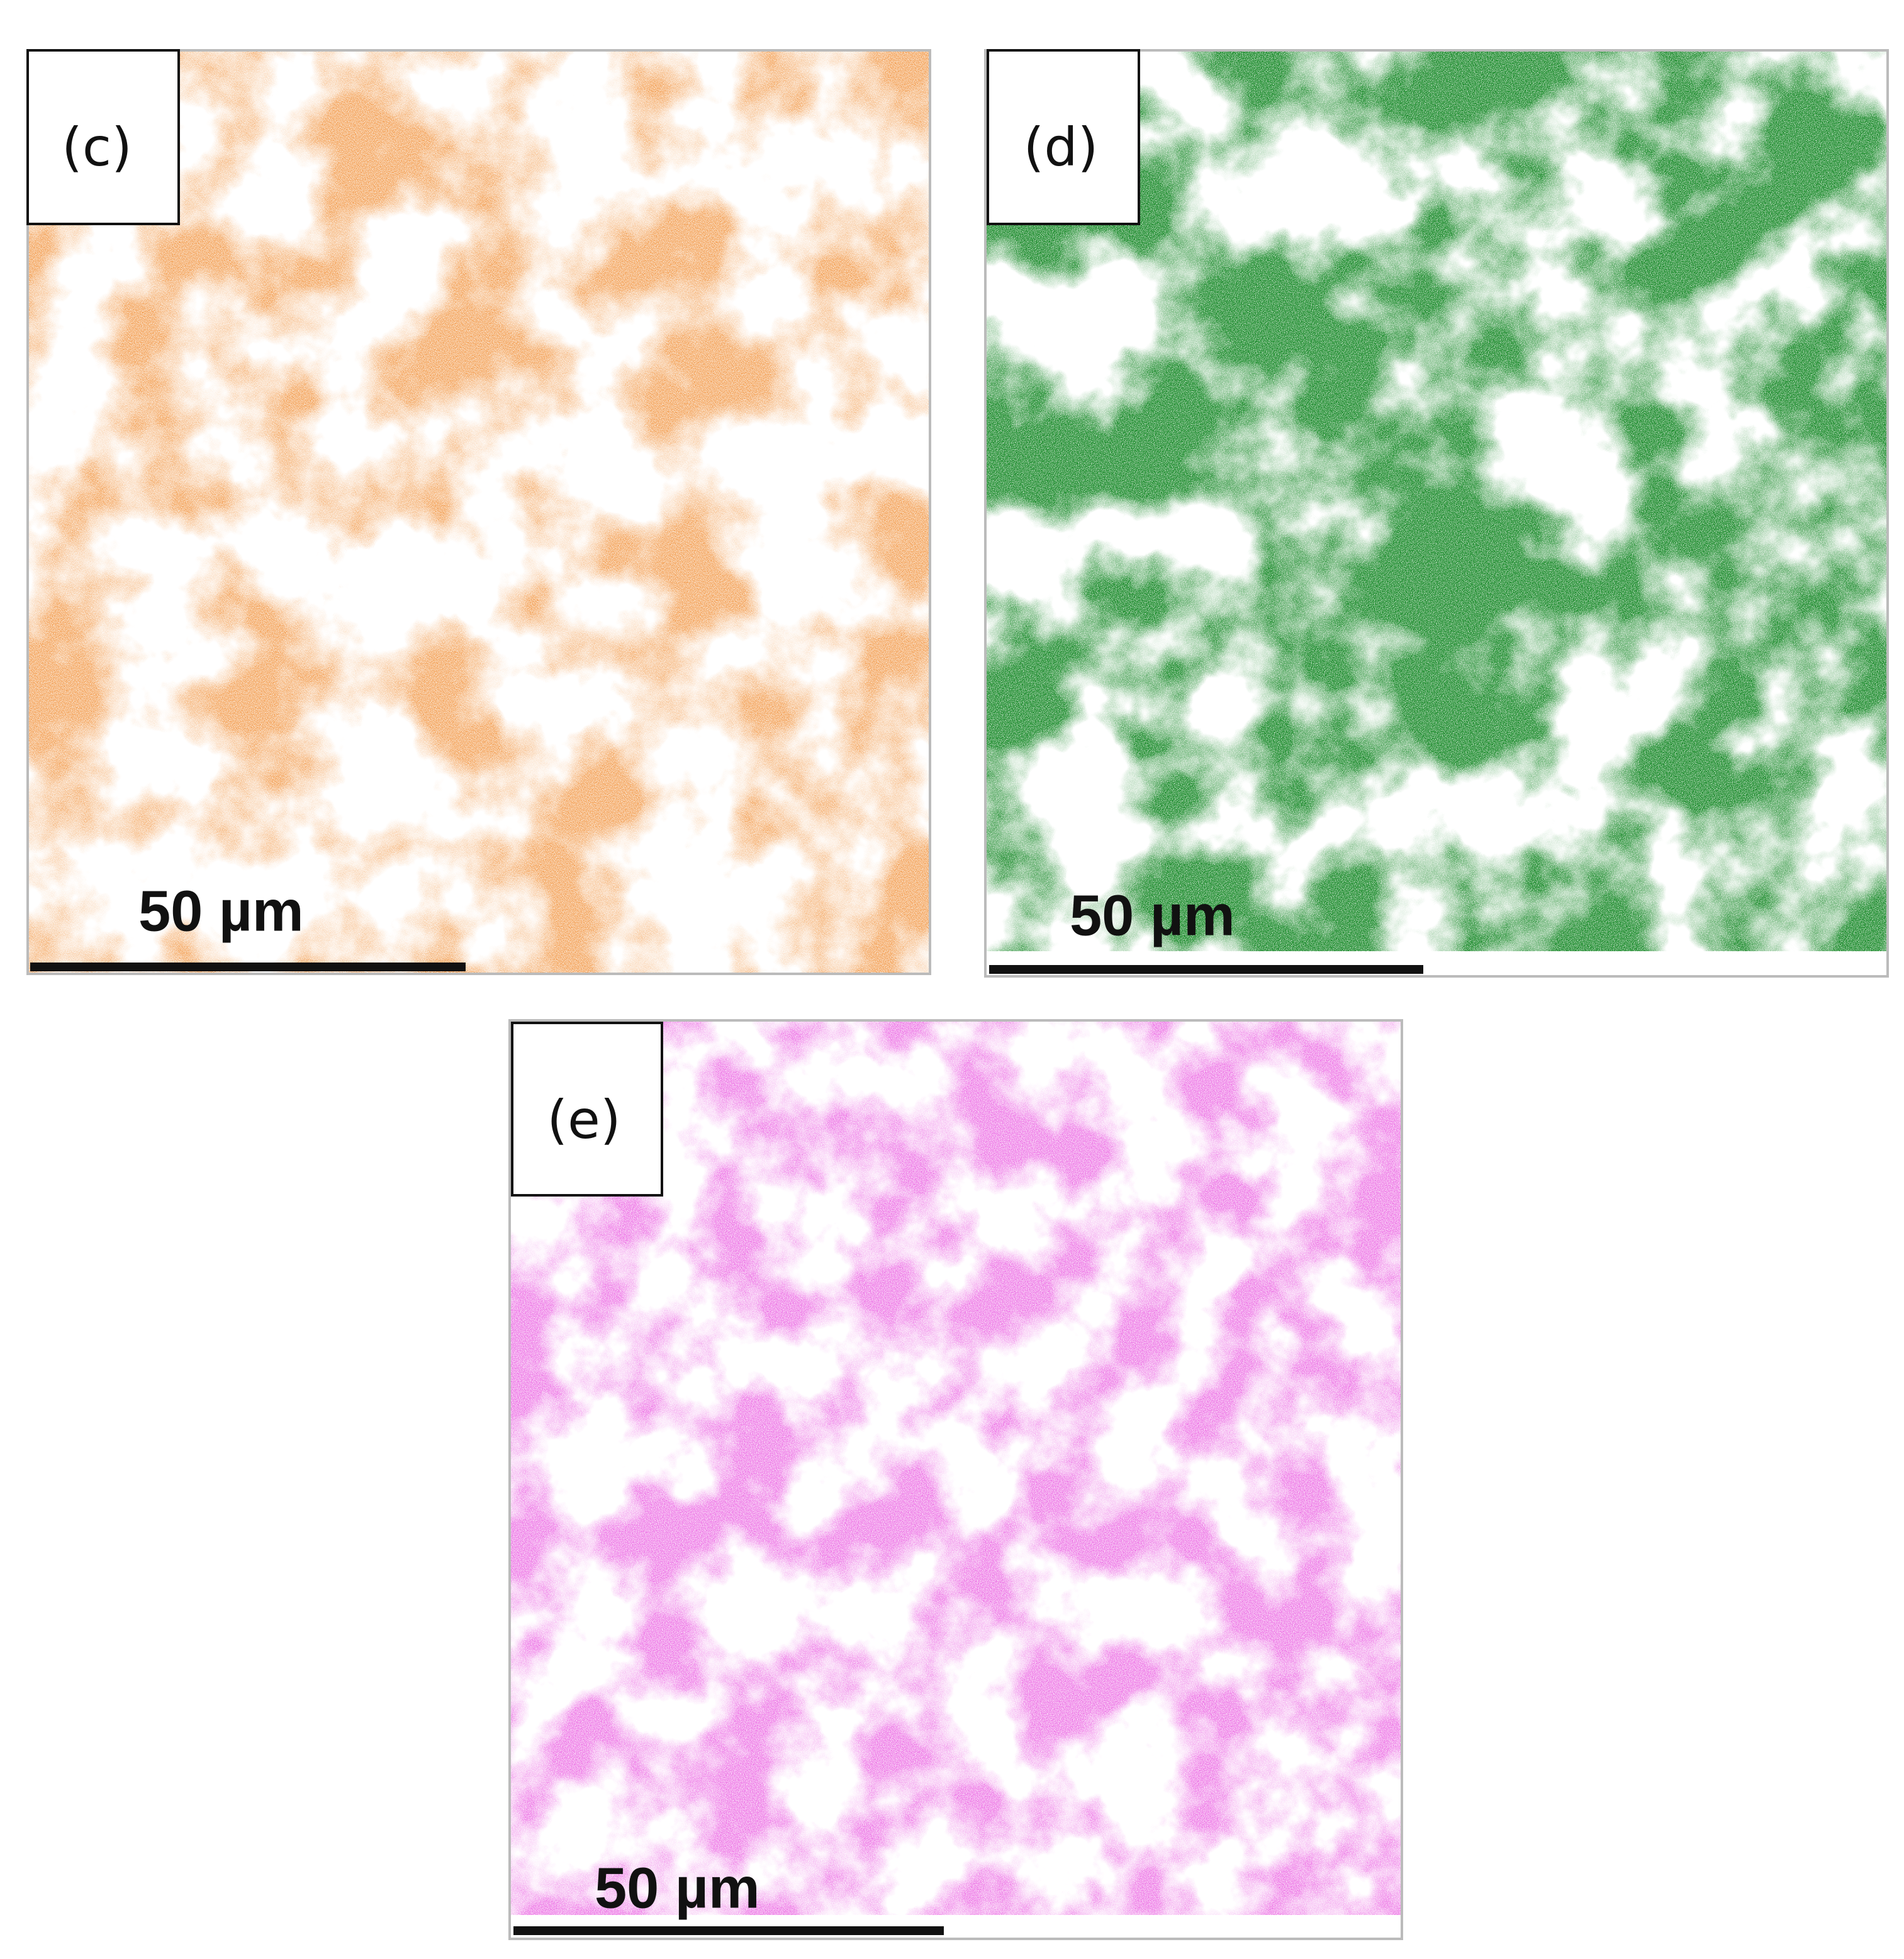 The image size is (1904, 1959). Describe the element at coordinates (97, 147) in the screenshot. I see `panel-label: (c)` at that location.